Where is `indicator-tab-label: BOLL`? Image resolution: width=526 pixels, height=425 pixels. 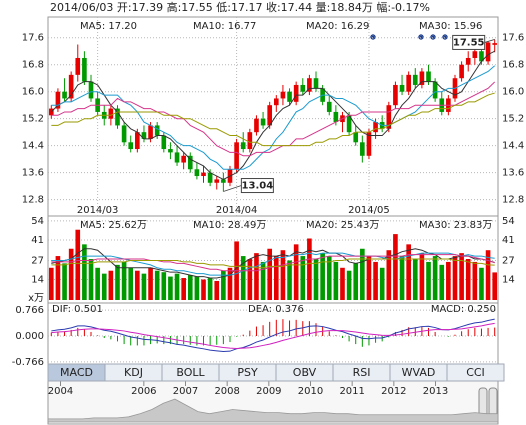
indicator-tab-label: BOLL is located at coordinates (190, 372).